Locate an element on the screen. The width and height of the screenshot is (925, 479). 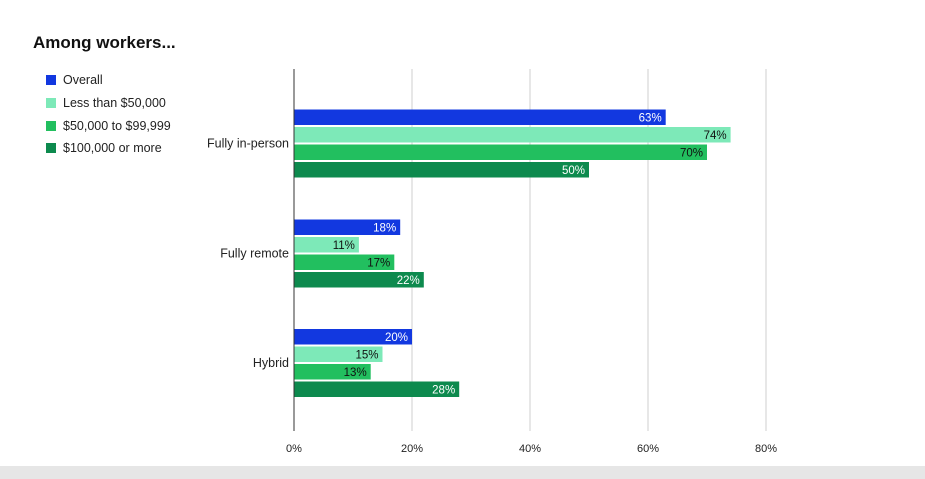
legend-label-0: Overall is located at coordinates (83, 80).